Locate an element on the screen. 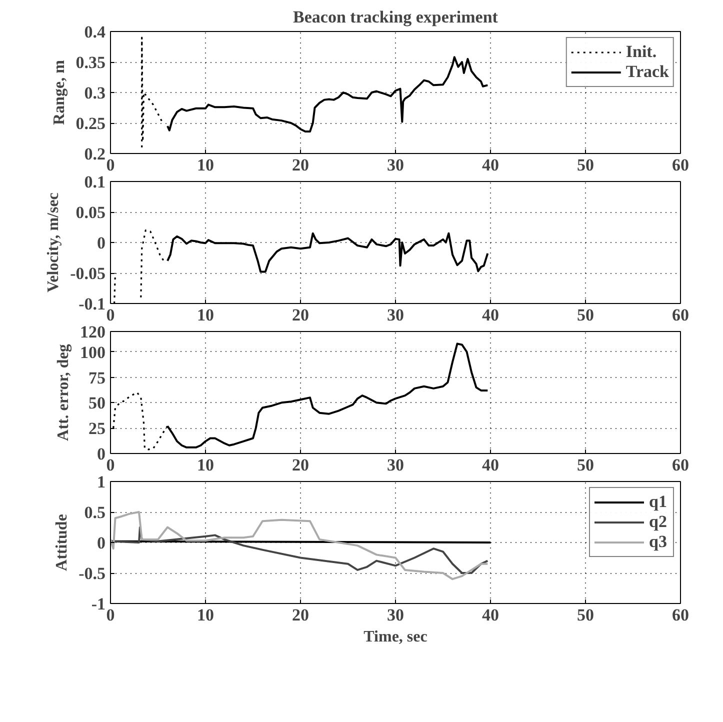 This screenshot has height=722, width=723. y-tick-label: 75 is located at coordinates (97, 378).